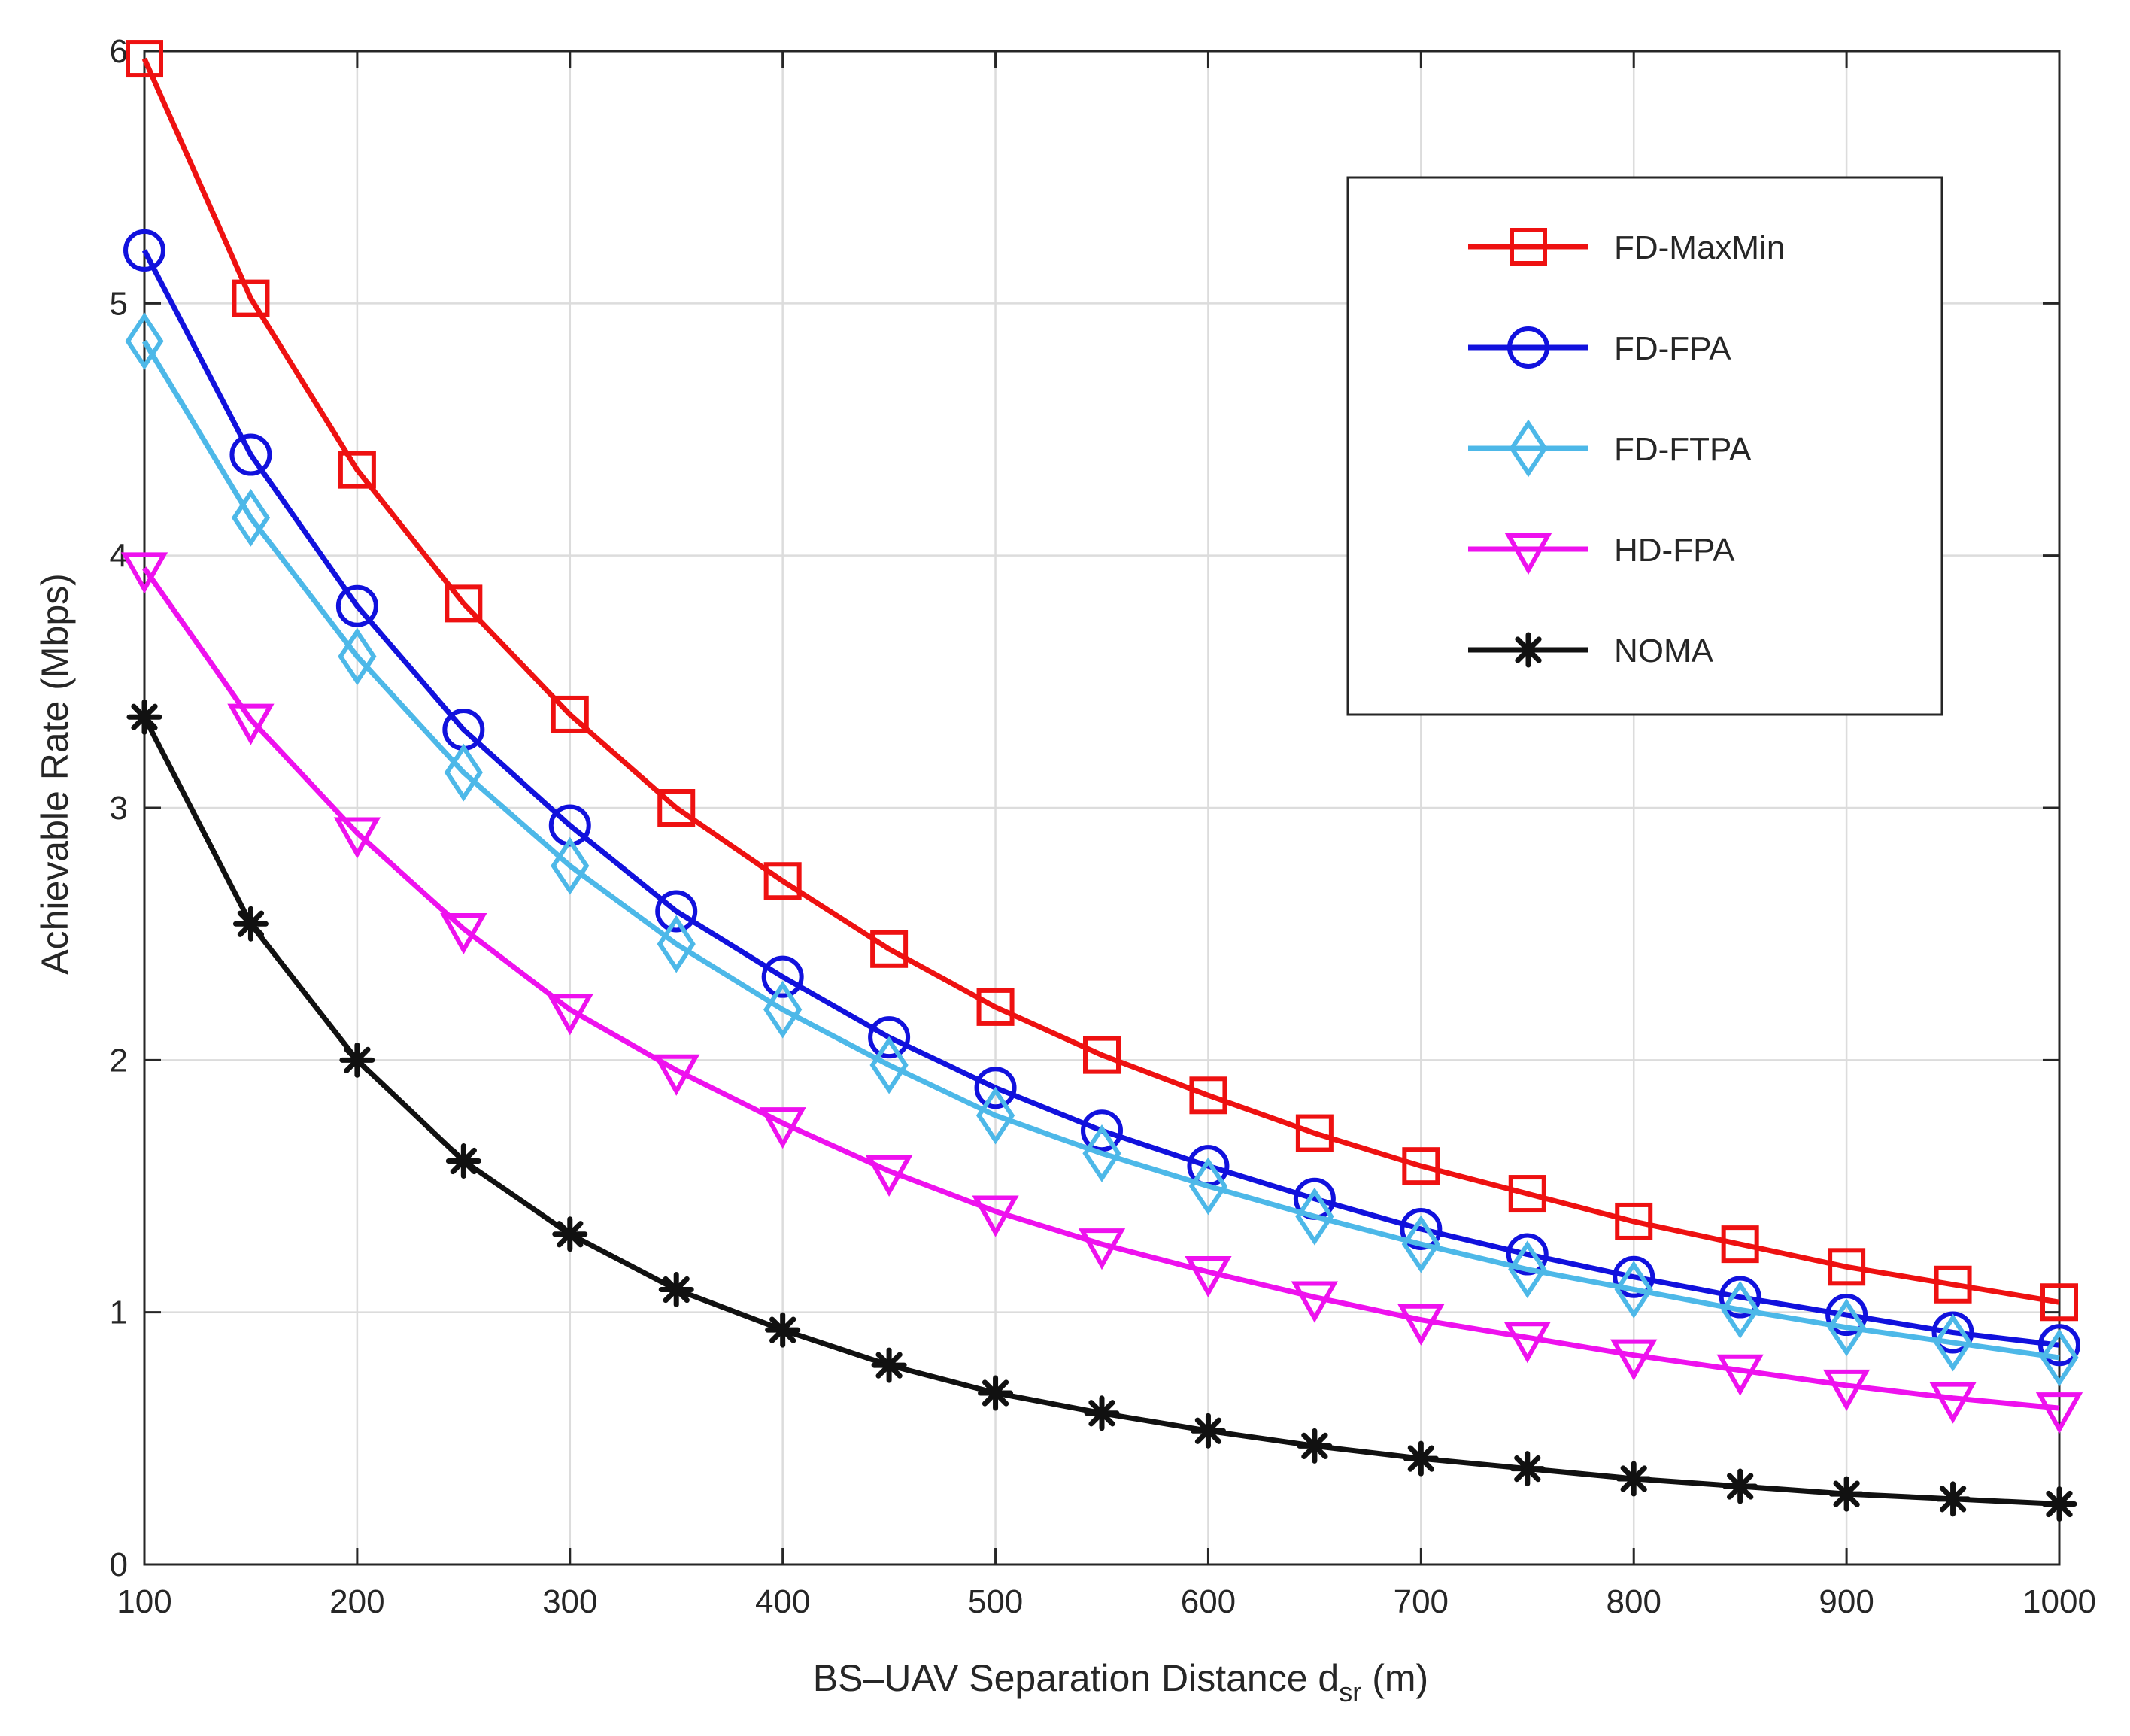 This screenshot has height=1736, width=2130. Describe the element at coordinates (1528, 448) in the screenshot. I see `legend-marker-fd-ftpa` at that location.